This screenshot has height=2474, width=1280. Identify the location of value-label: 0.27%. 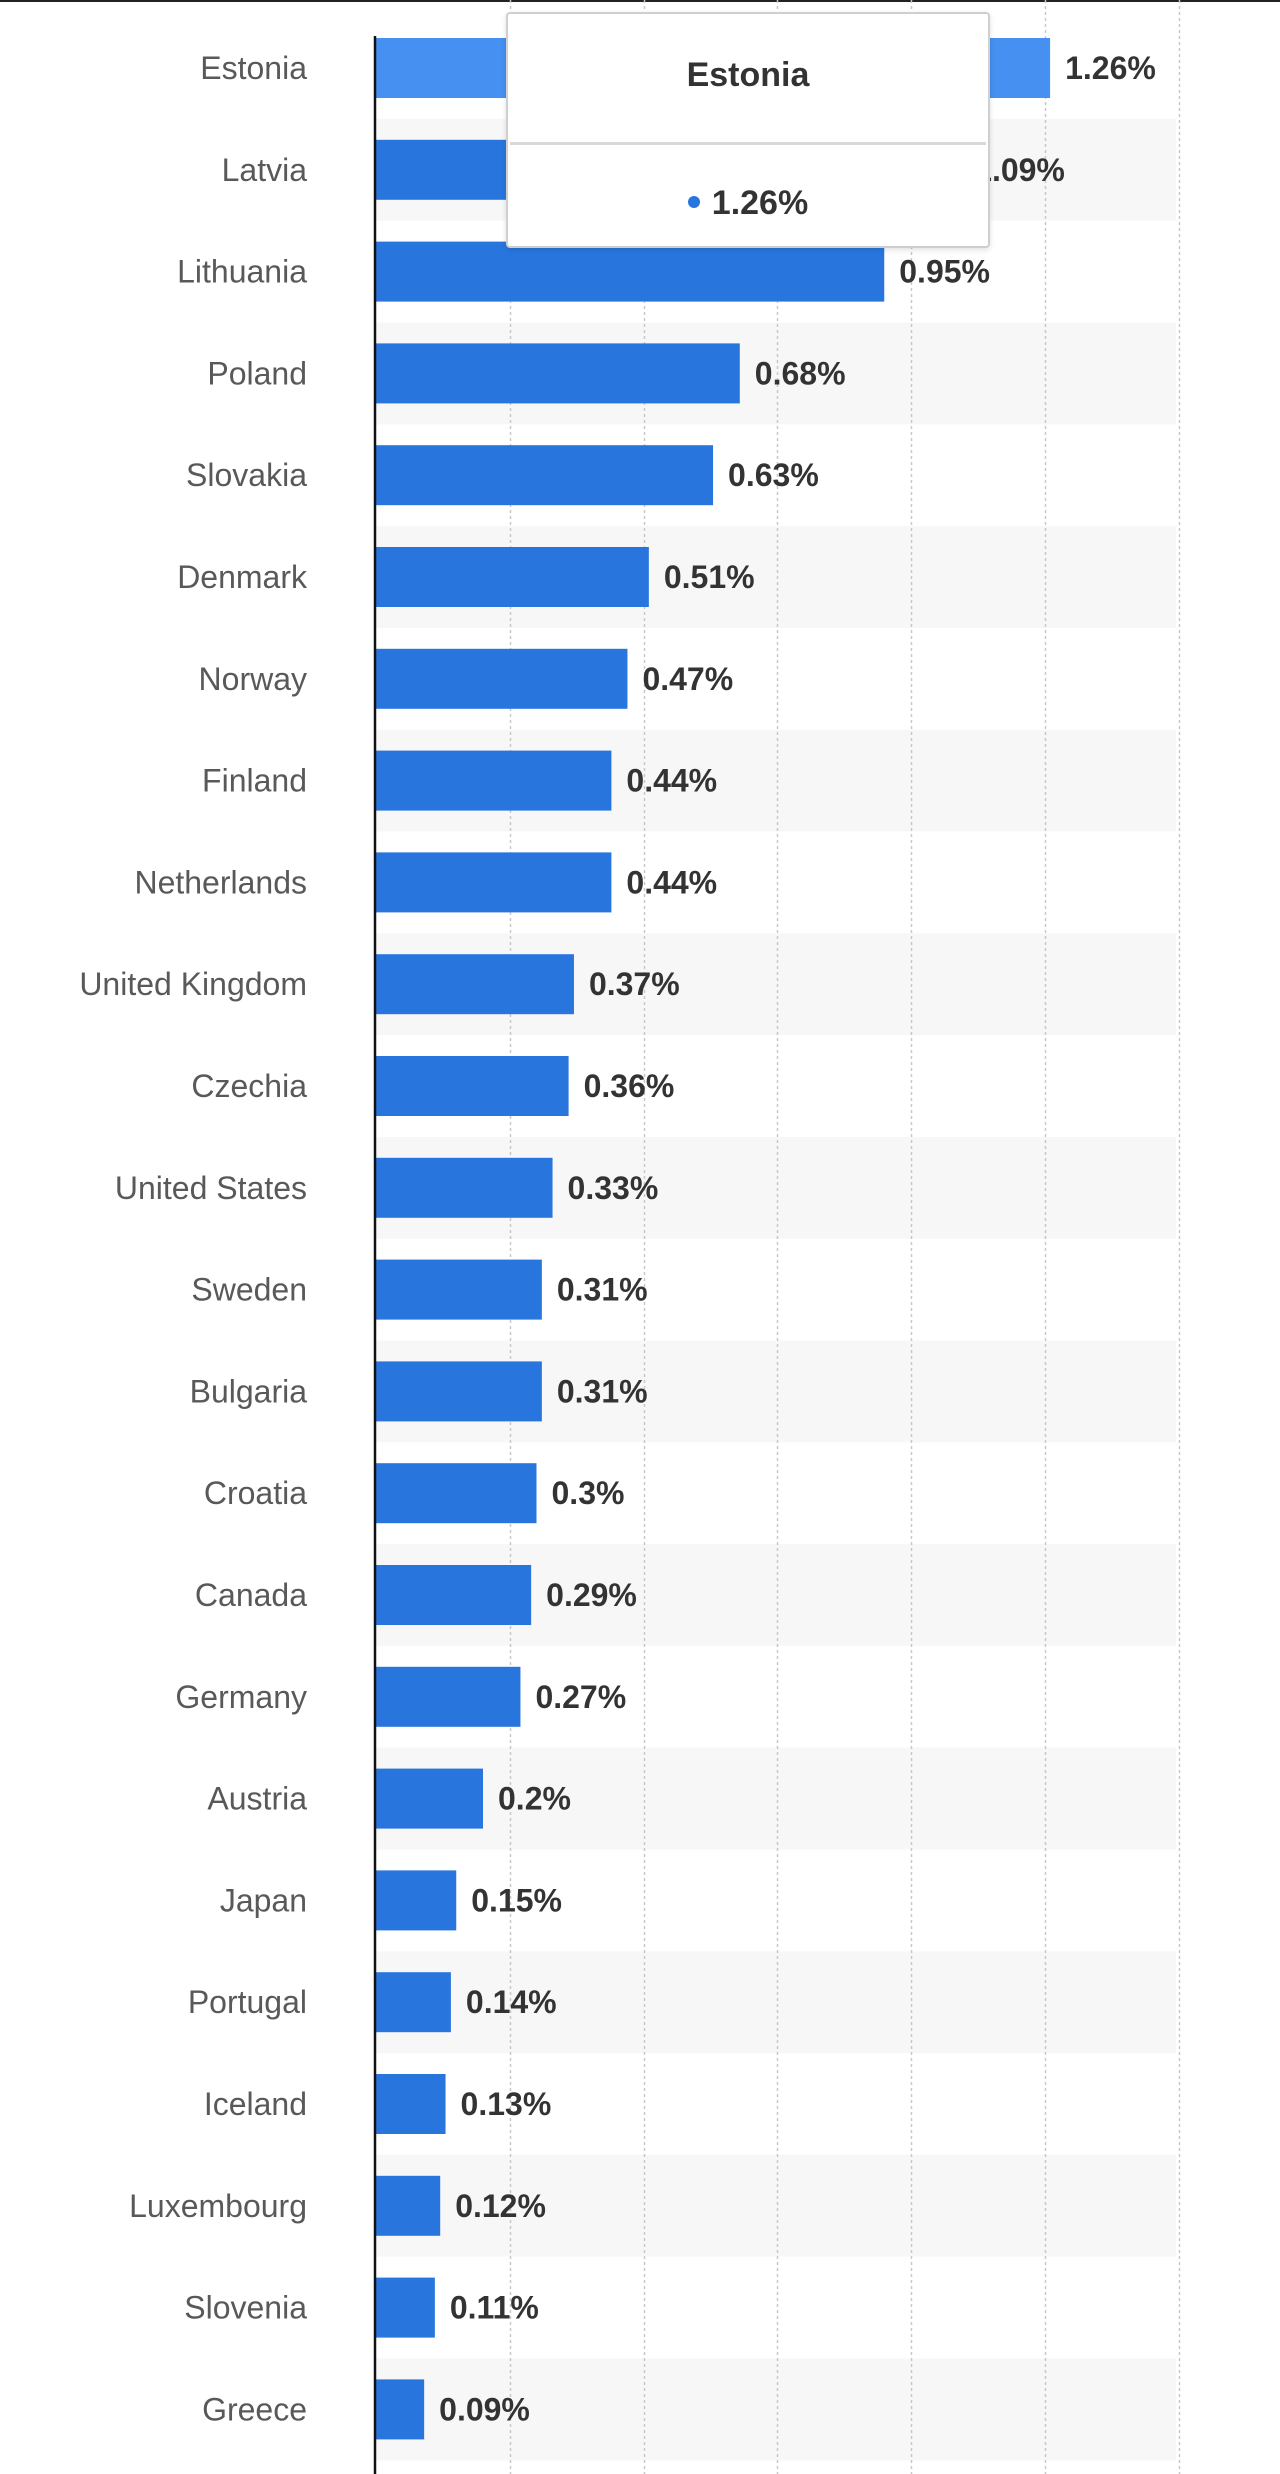
(580, 1697).